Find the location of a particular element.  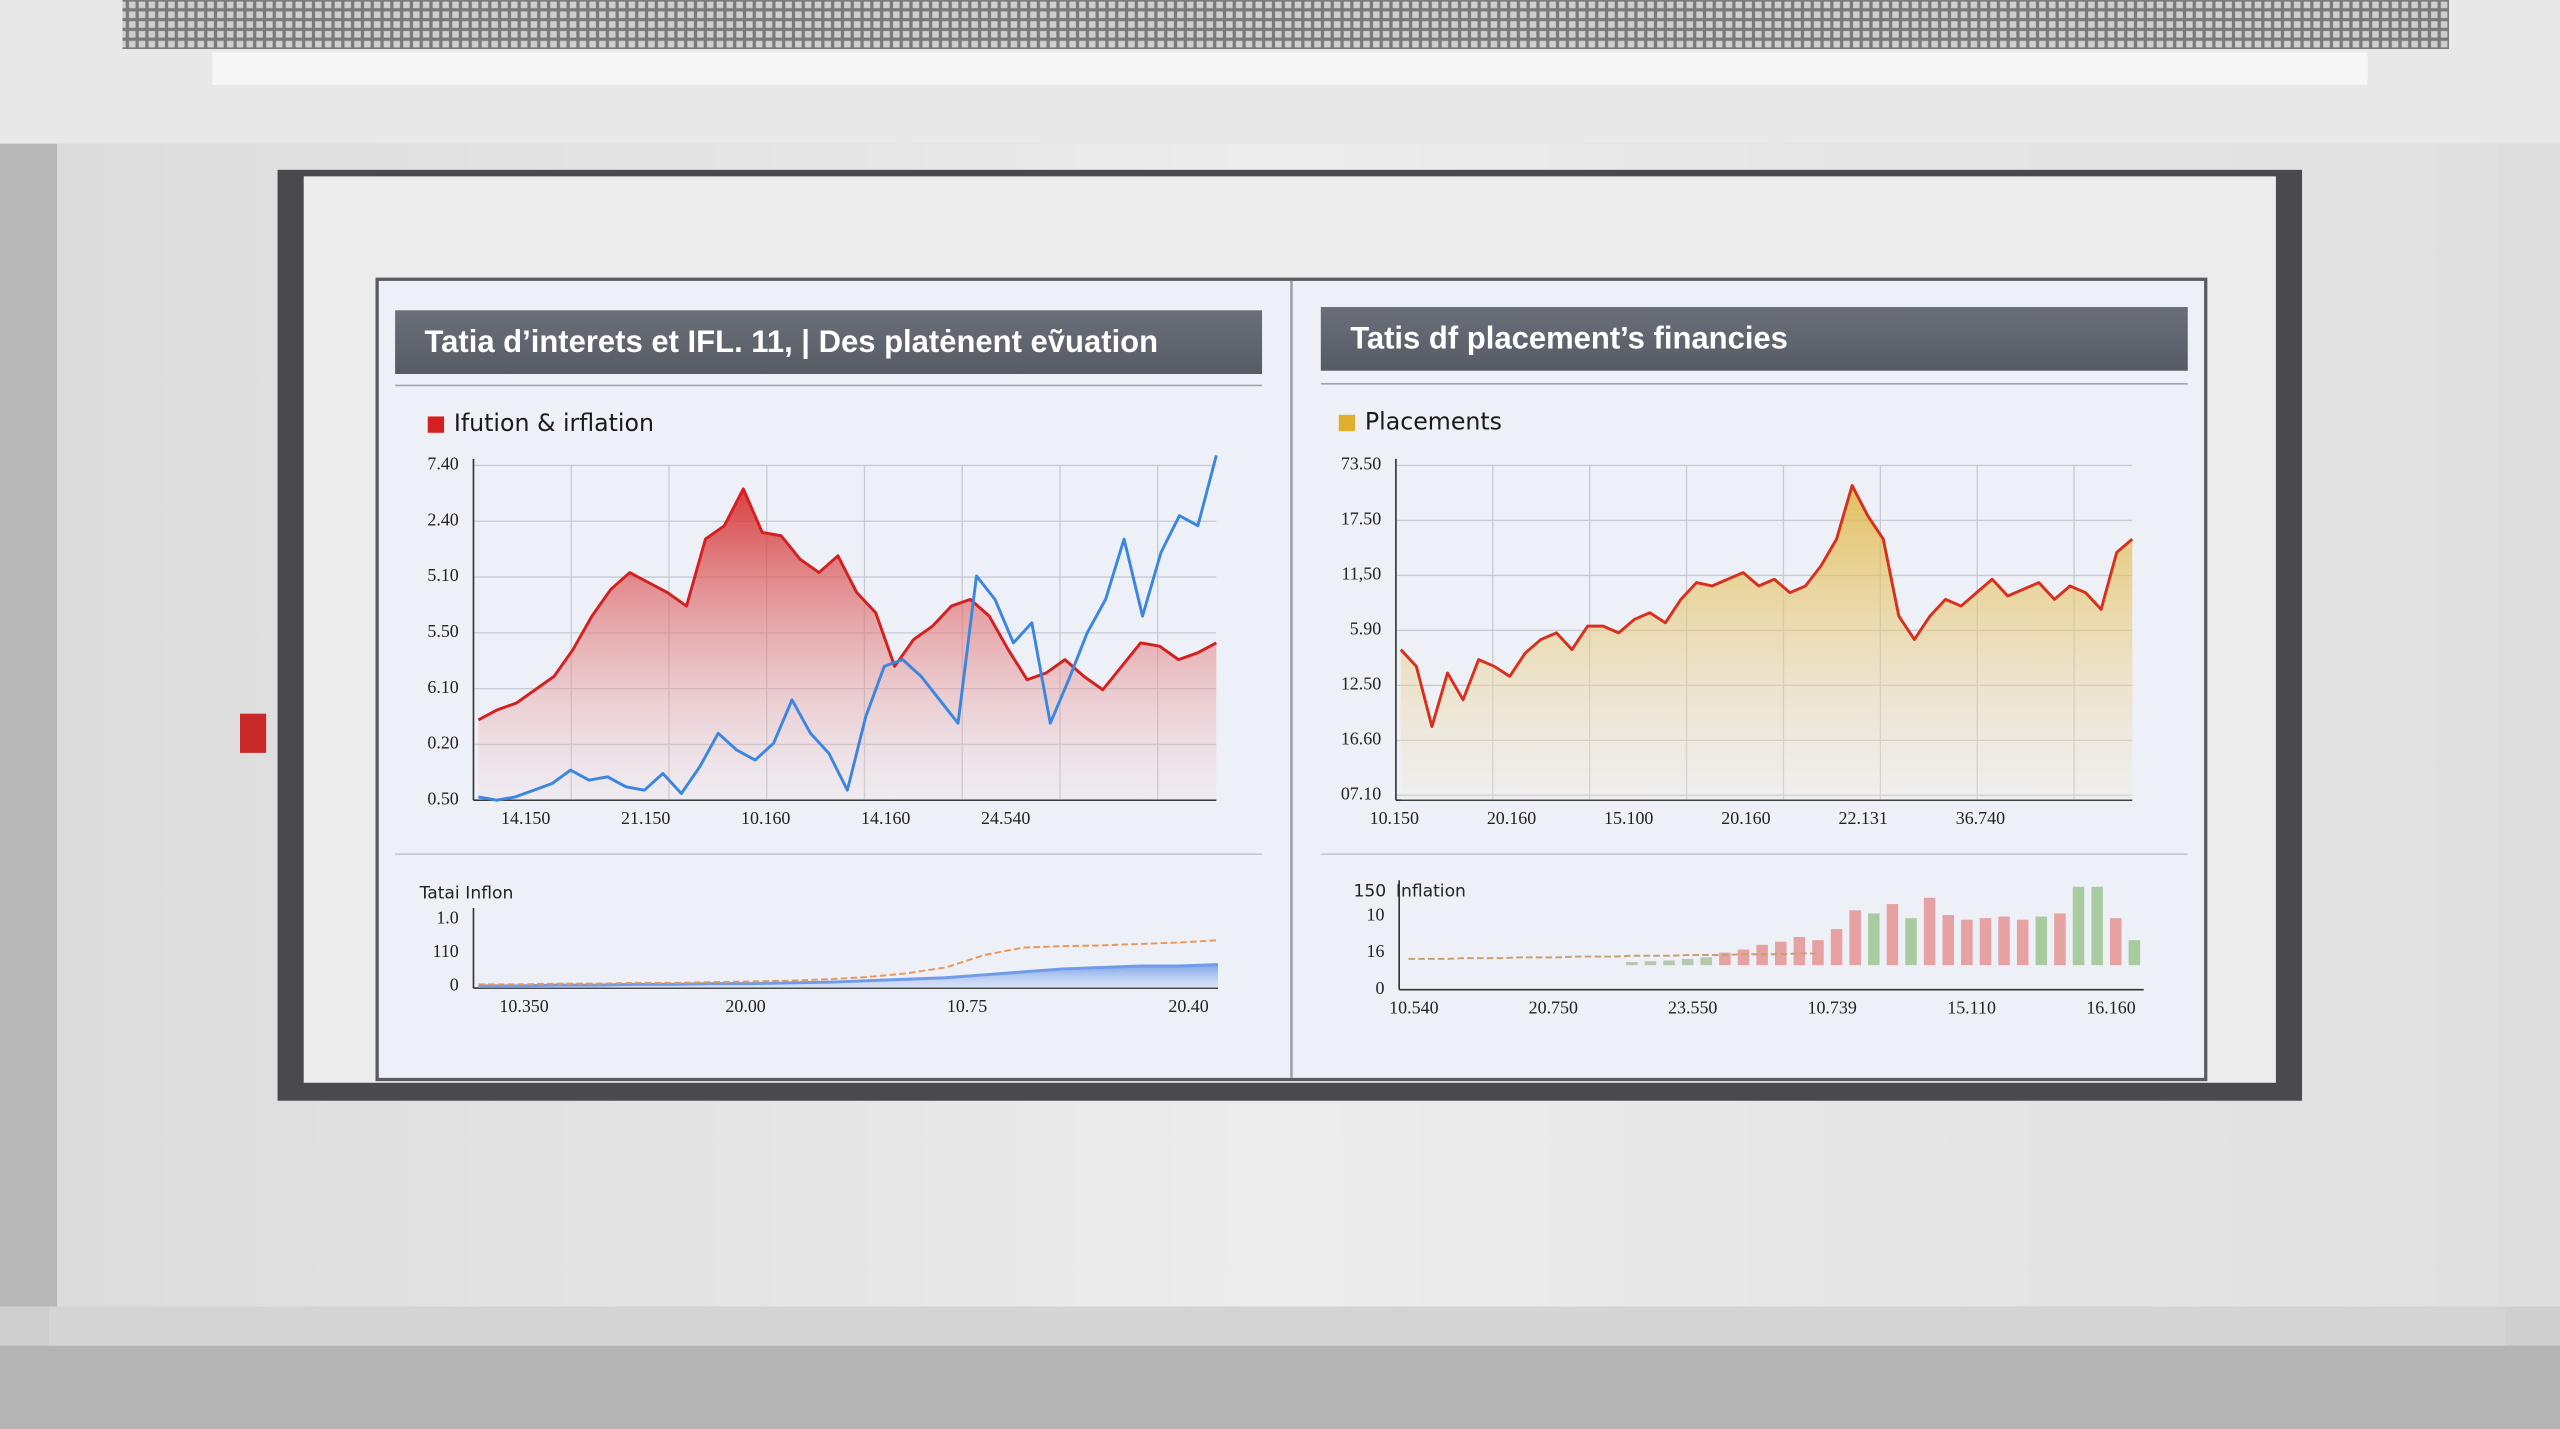

y-tick-label: 1.0 is located at coordinates (447, 918).